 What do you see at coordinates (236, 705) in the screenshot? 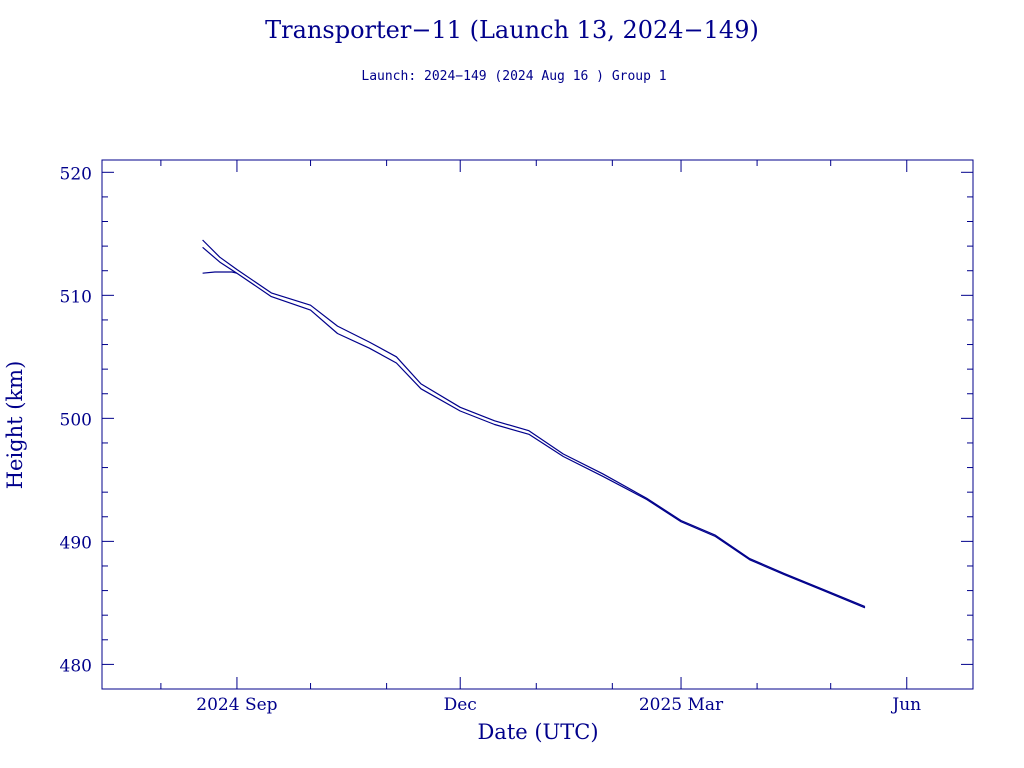
I see `x-tick-label: 2024 Sep` at bounding box center [236, 705].